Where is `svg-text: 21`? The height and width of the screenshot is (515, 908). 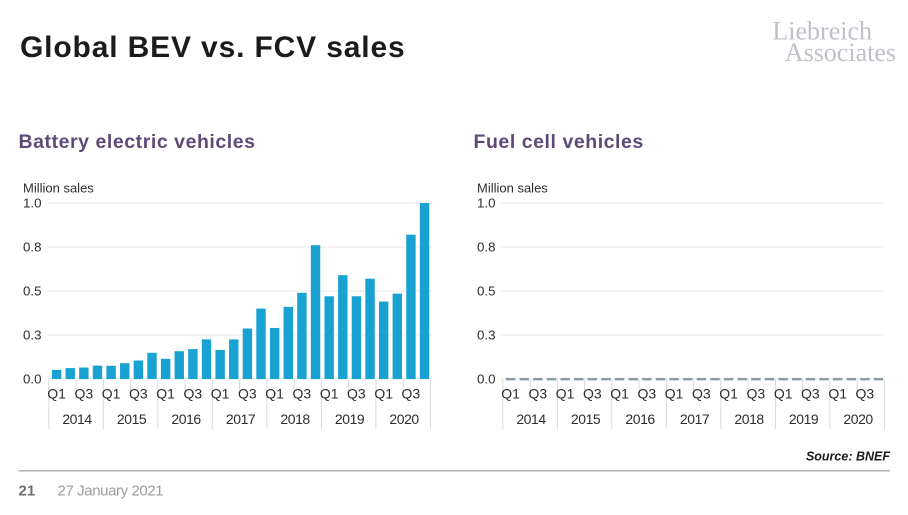
svg-text: 21 is located at coordinates (27, 490).